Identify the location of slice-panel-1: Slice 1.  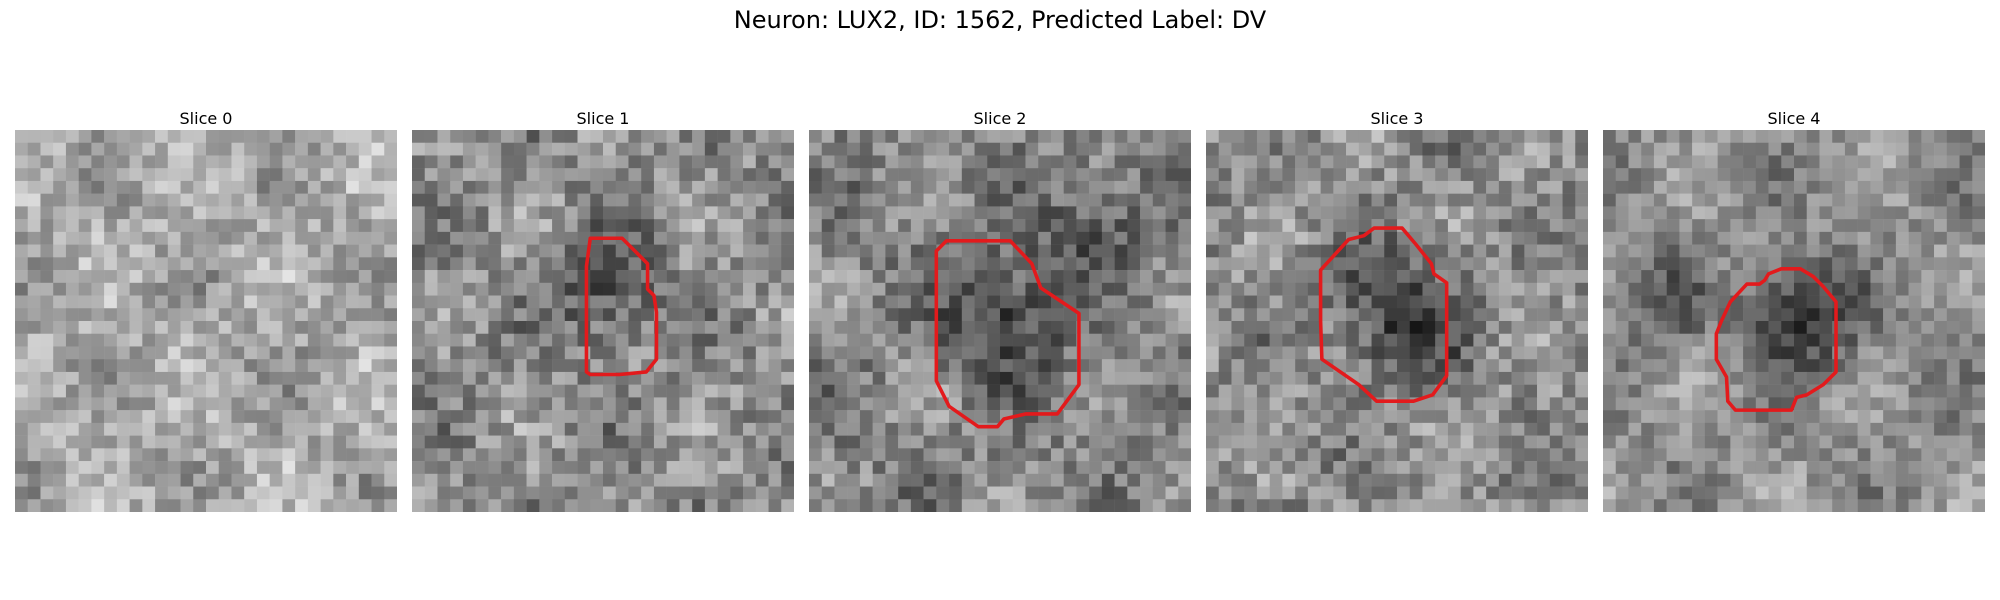
(603, 310).